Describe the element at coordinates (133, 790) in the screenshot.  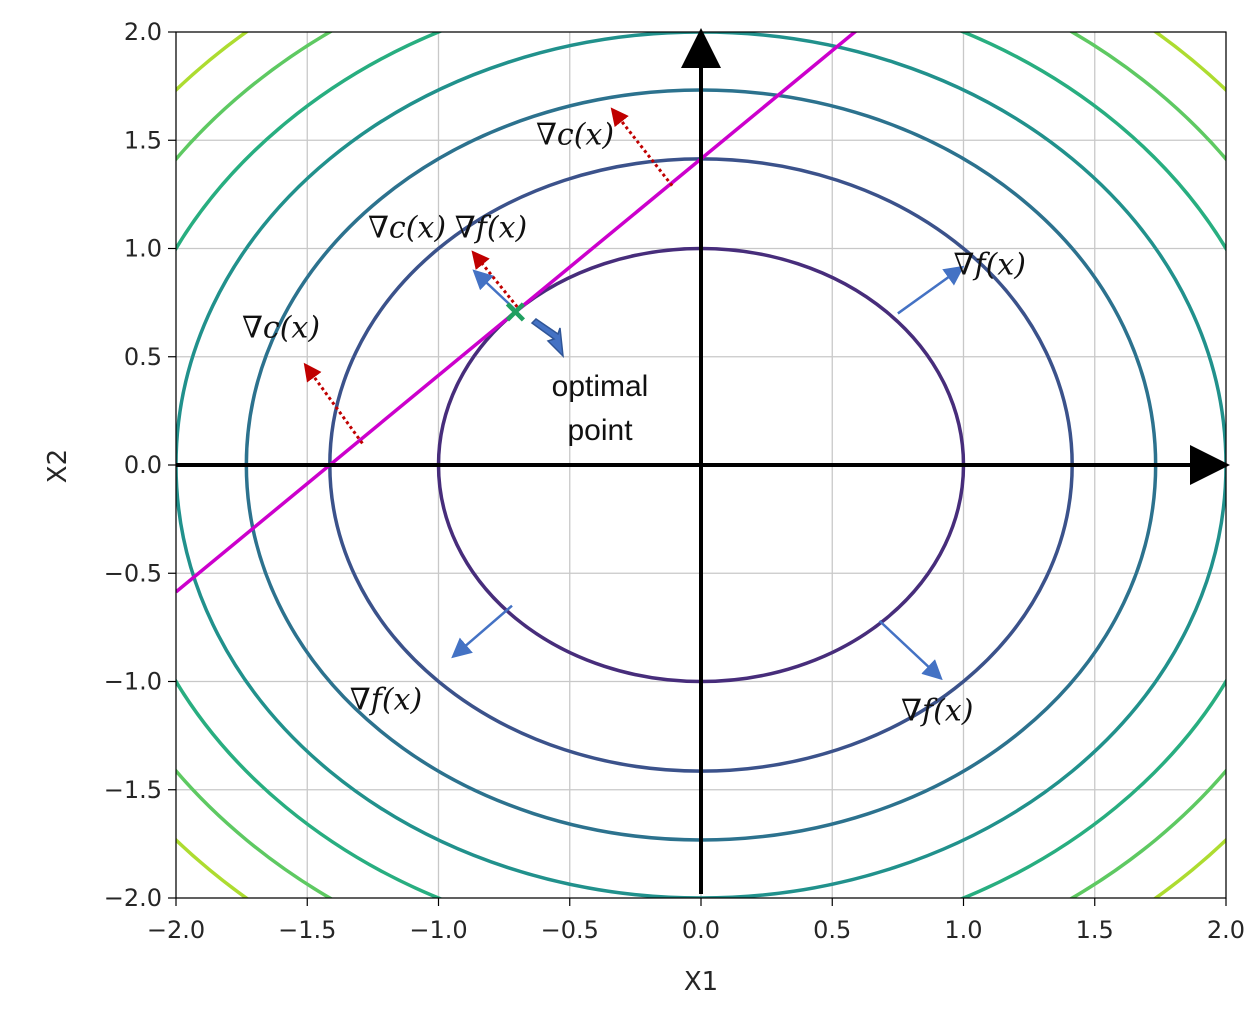
I see `y-tick-label: −1.5` at that location.